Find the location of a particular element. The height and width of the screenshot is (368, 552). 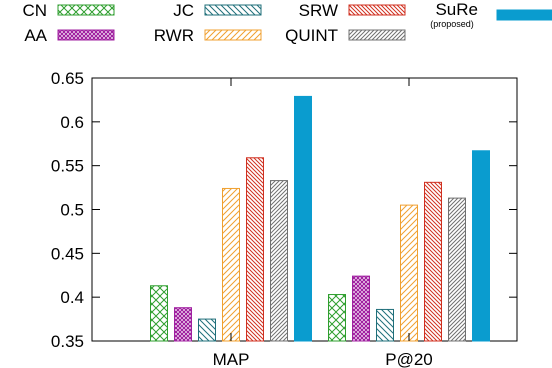

legend-item-srw: SRW is located at coordinates (352, 10).